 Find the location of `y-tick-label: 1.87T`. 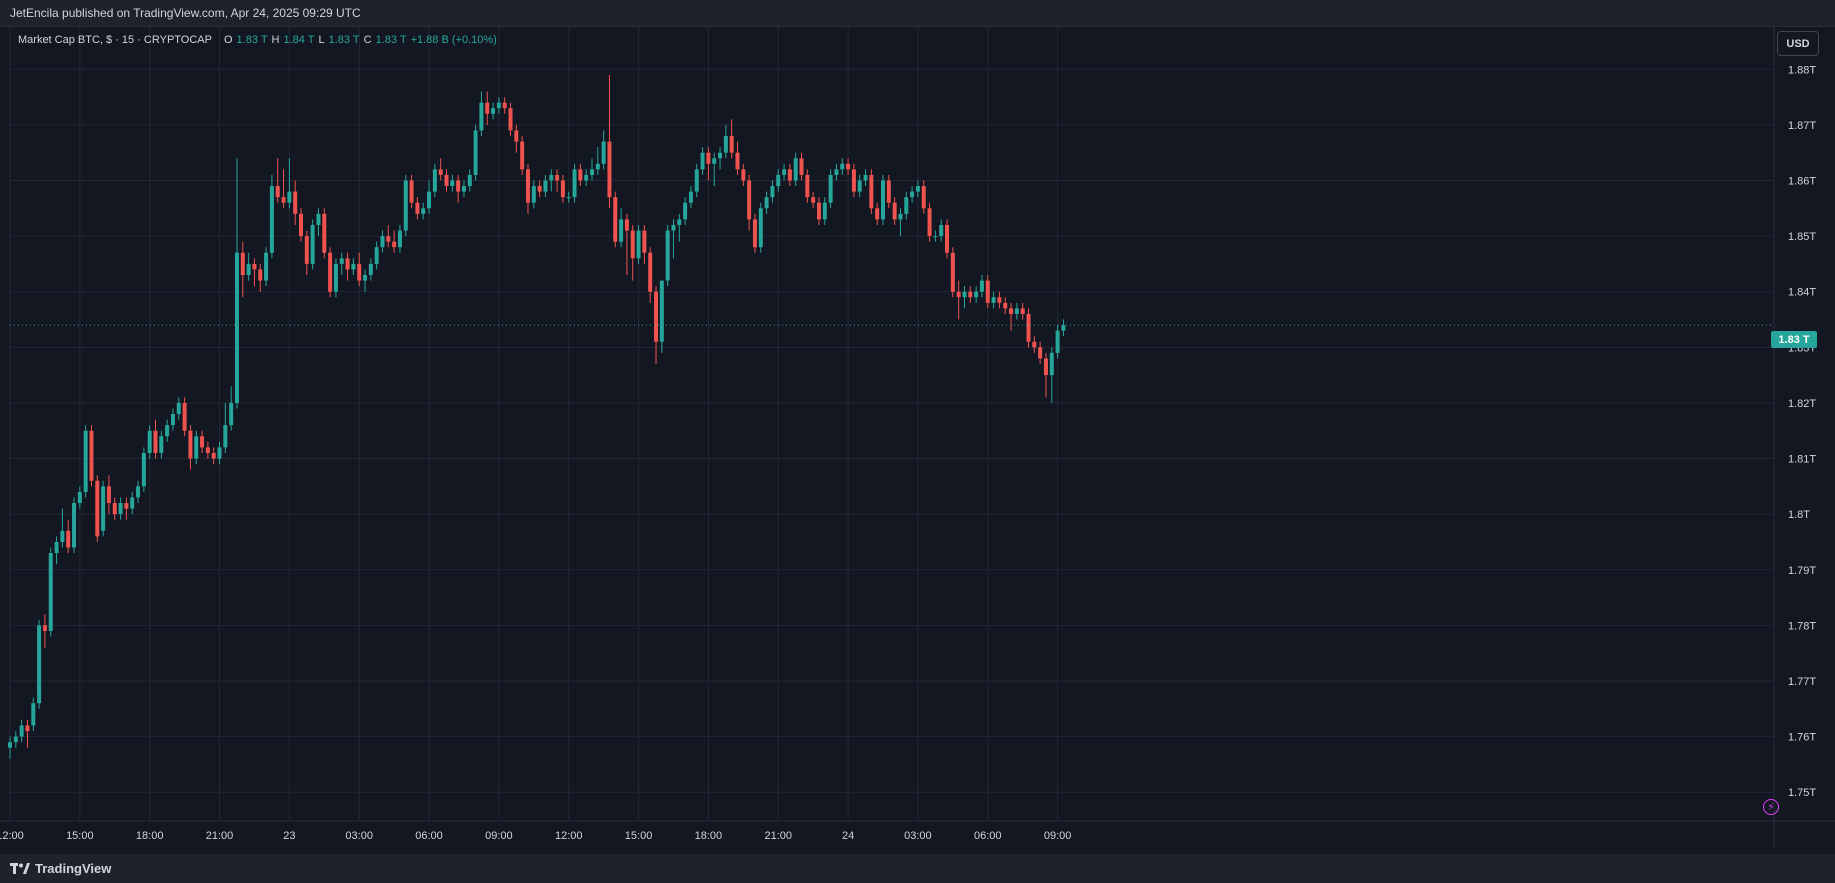

y-tick-label: 1.87T is located at coordinates (1802, 126).